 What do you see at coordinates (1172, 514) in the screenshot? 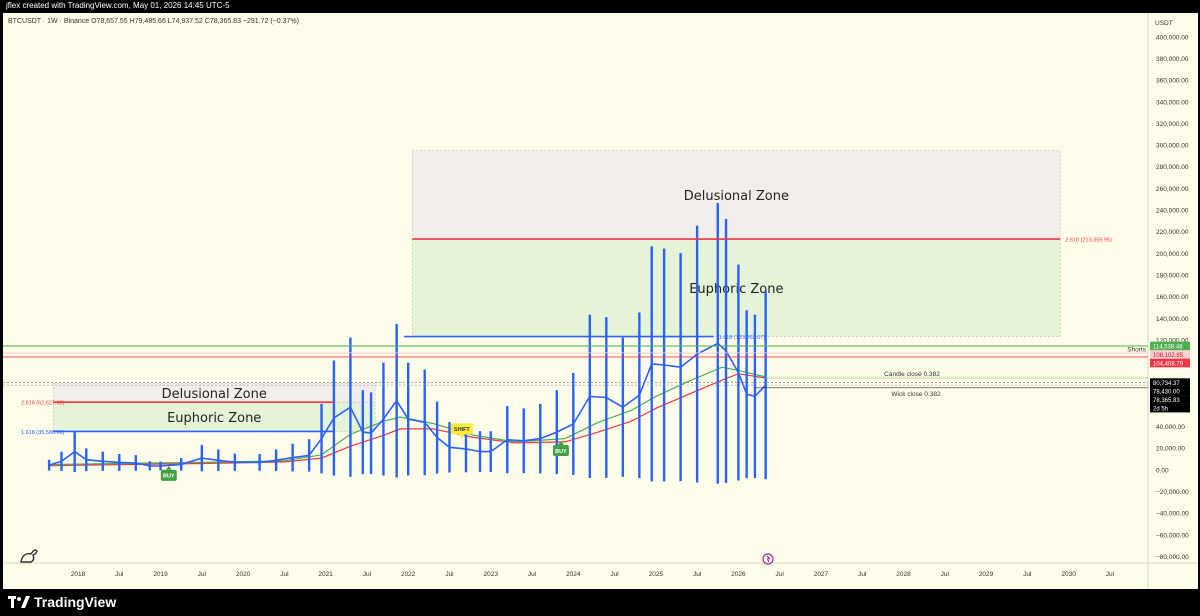
I see `y-tick-label: −40,000.00` at bounding box center [1172, 514].